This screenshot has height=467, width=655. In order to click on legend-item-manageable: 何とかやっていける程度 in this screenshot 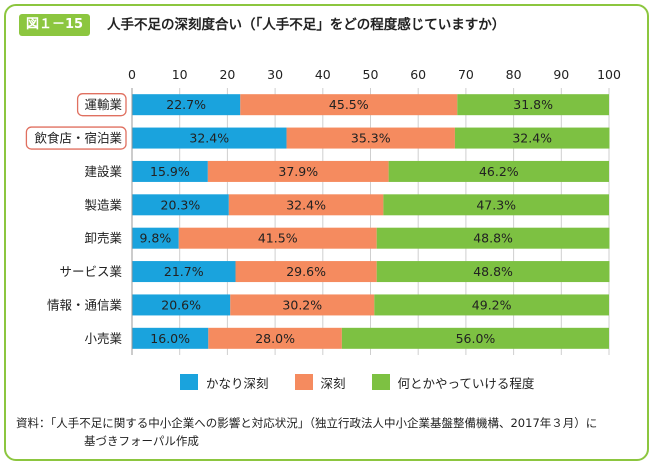, I will do `click(453, 382)`.